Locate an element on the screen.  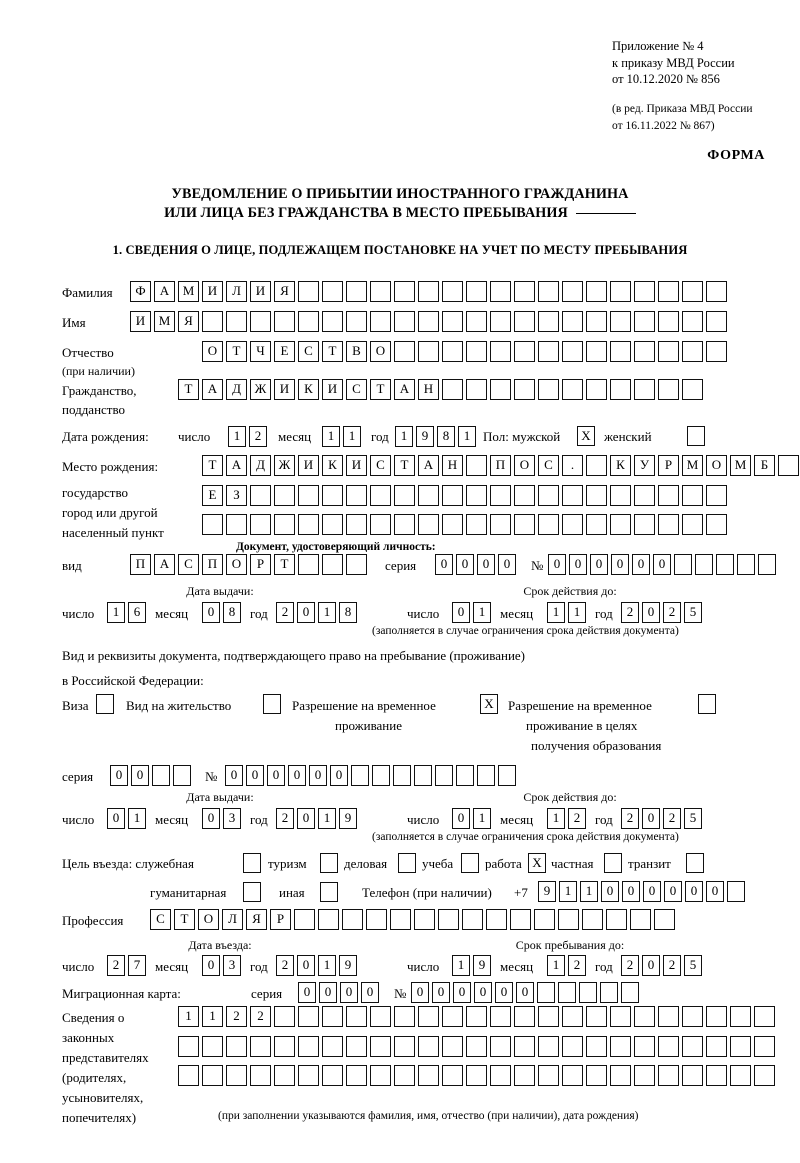
temp-residence-checkbox: X is located at coordinates (489, 704).